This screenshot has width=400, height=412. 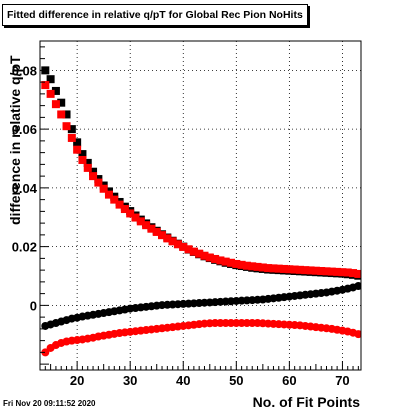 I want to click on y-tick-label: 0, so click(x=33, y=305).